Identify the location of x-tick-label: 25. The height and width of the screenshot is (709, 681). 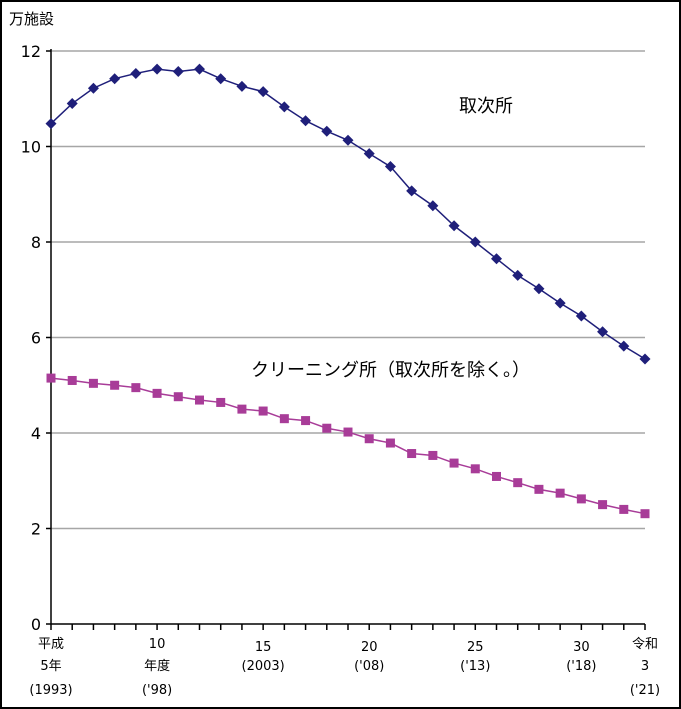
(475, 647).